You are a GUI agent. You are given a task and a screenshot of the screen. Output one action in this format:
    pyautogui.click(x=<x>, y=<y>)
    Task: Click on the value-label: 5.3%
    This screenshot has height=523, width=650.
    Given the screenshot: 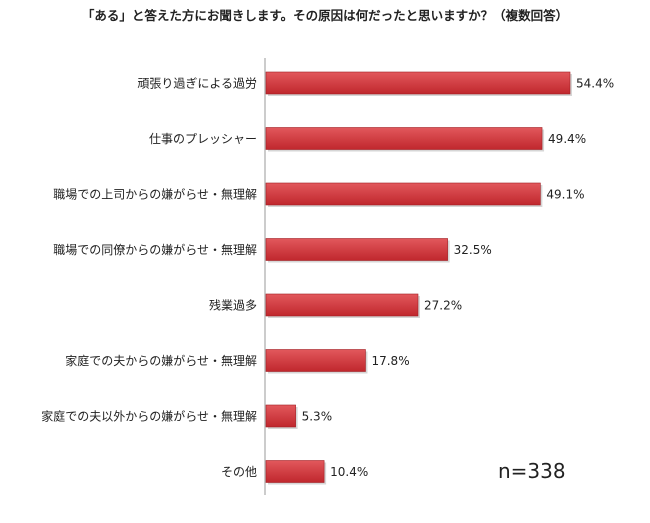 What is the action you would take?
    pyautogui.click(x=317, y=417)
    